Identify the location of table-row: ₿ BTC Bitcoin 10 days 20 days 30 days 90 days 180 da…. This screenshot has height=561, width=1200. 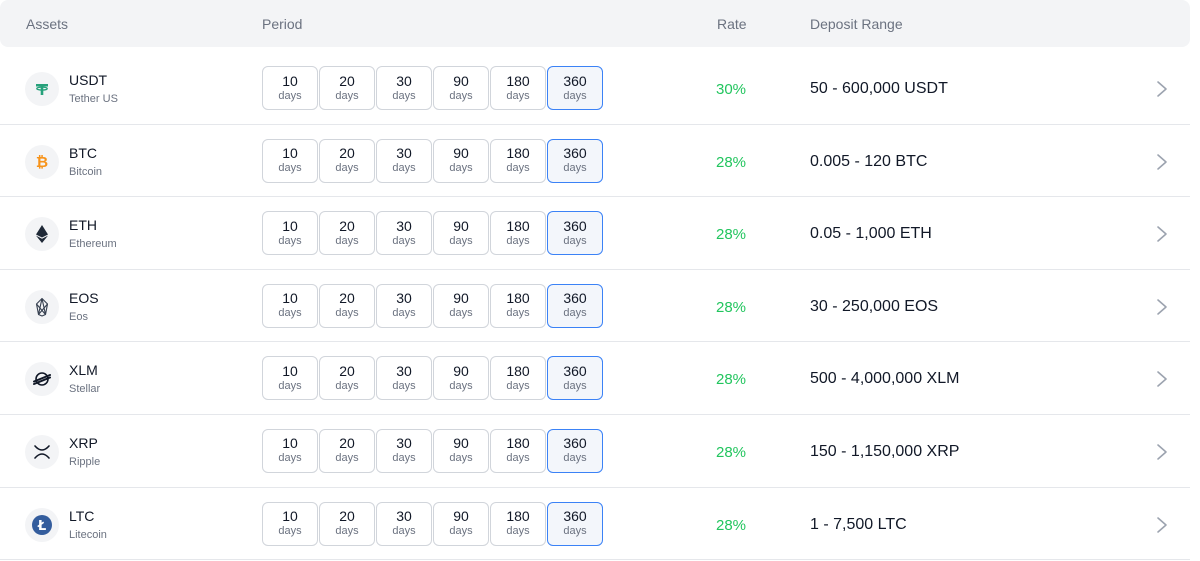
(595, 161).